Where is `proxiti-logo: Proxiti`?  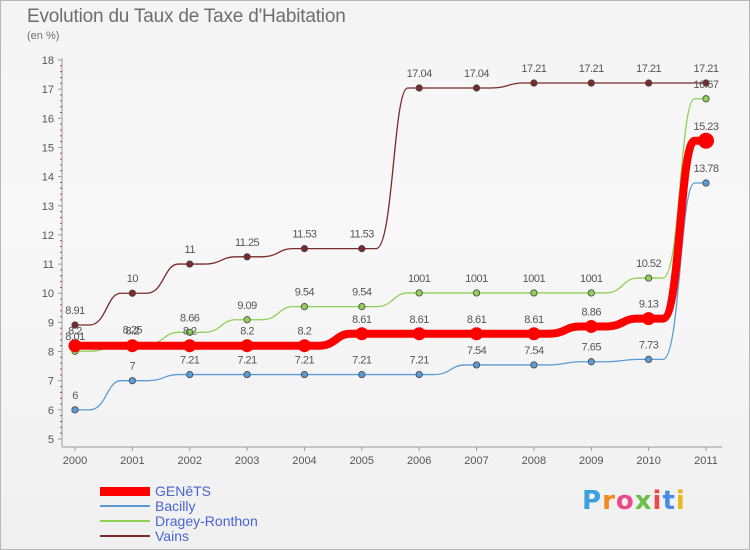
proxiti-logo: Proxiti is located at coordinates (634, 501).